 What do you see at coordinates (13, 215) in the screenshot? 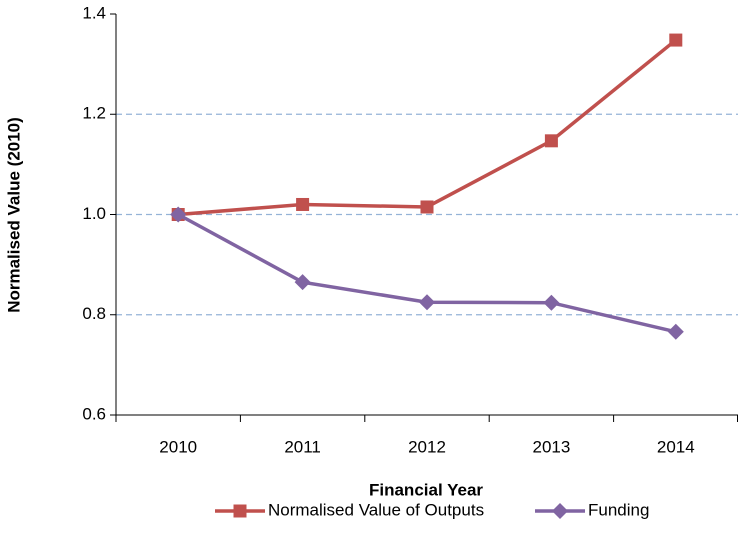
I see `y-axis-label: Normalised Value (2010)` at bounding box center [13, 215].